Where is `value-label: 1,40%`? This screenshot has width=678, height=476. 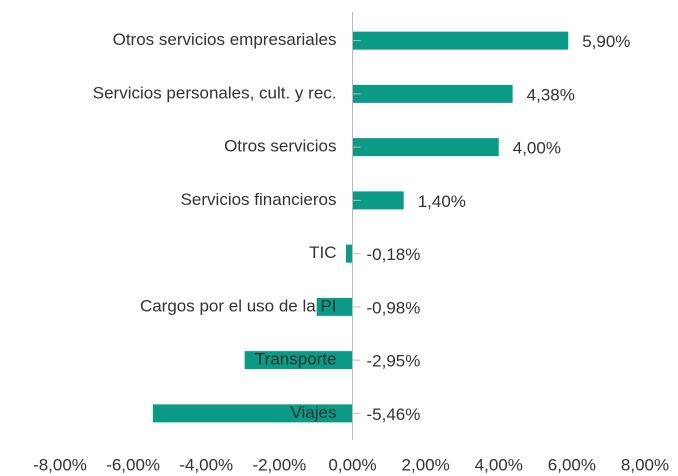 value-label: 1,40% is located at coordinates (442, 201).